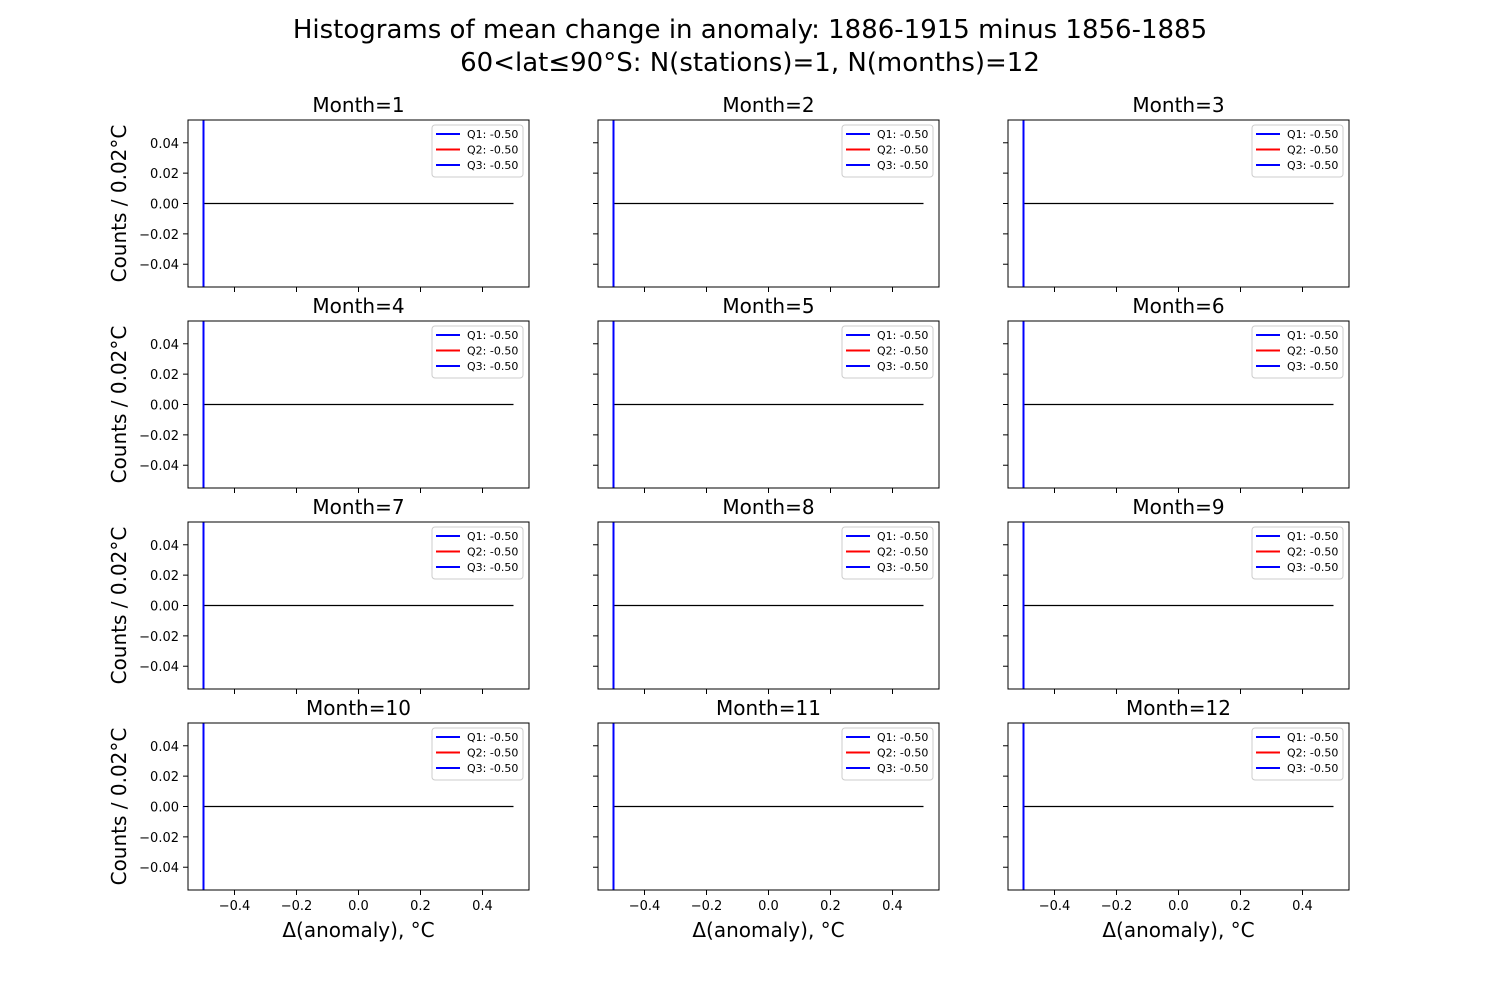  Describe the element at coordinates (1178, 105) in the screenshot. I see `panel-title: Month=3` at that location.